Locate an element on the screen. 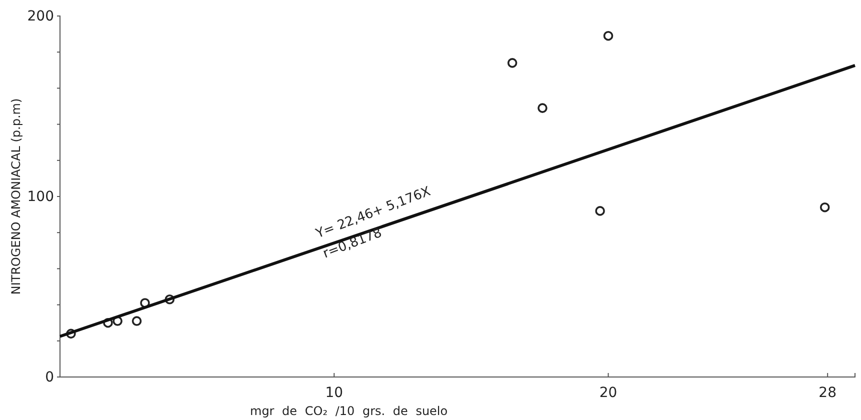 The height and width of the screenshot is (420, 861). x-tick-label: 10 is located at coordinates (334, 392).